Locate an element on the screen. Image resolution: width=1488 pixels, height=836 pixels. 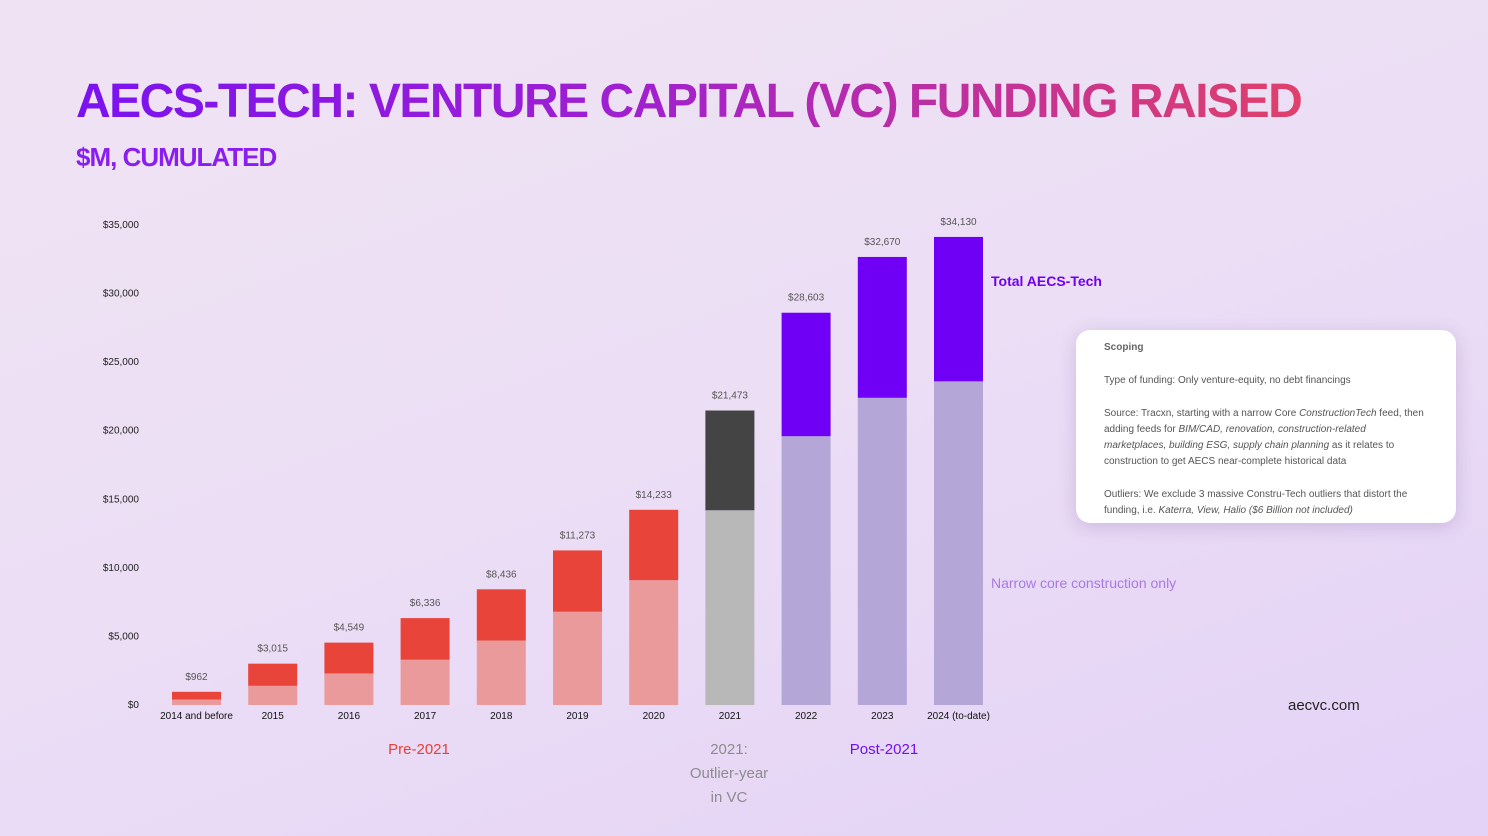
chart-subtitle: $M, CUMULATED is located at coordinates (176, 157).